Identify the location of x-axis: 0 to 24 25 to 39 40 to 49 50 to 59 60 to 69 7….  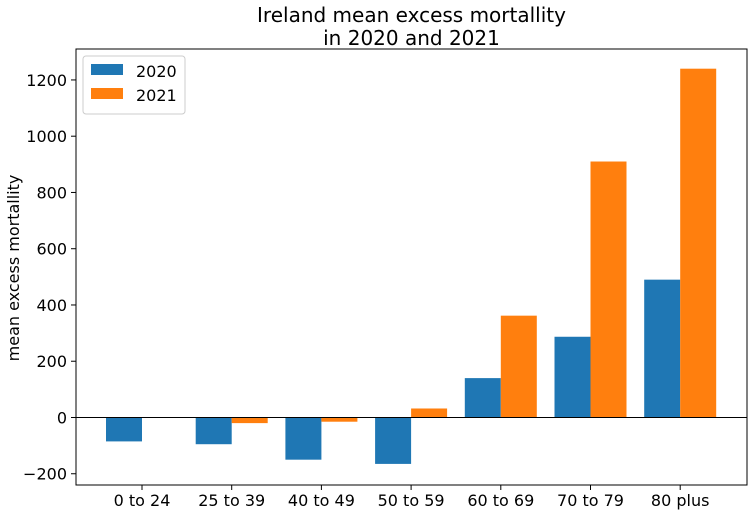
(412, 497).